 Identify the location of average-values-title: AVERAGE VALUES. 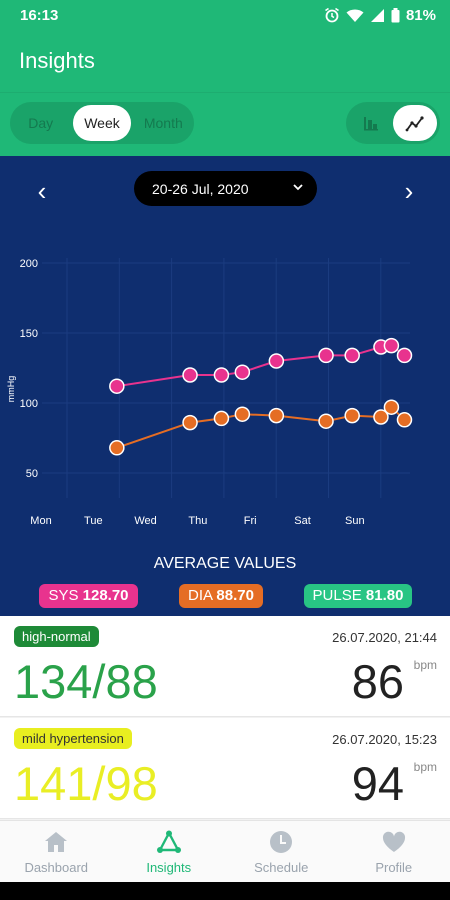
(225, 563).